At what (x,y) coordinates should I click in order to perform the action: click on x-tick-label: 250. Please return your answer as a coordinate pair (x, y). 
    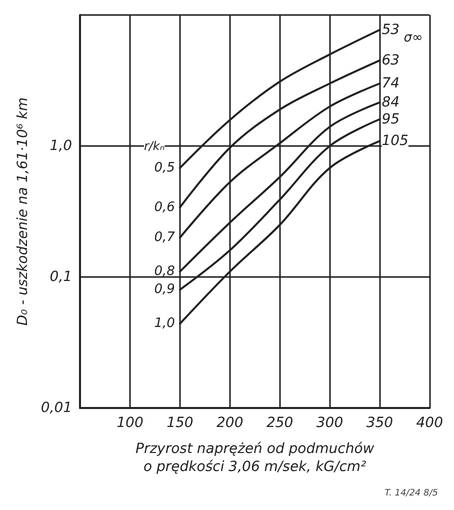
    Looking at the image, I should click on (280, 423).